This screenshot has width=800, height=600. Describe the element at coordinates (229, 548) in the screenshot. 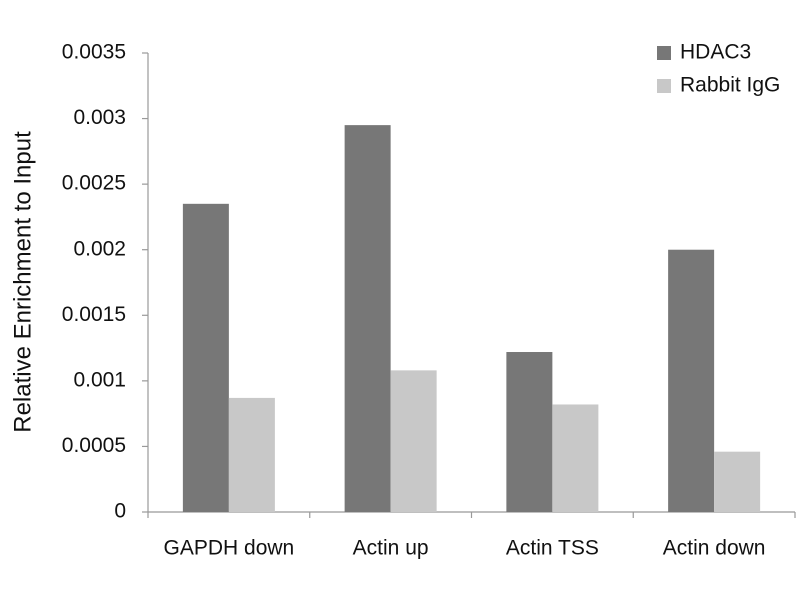

I see `x-tick-label: GAPDH down` at that location.